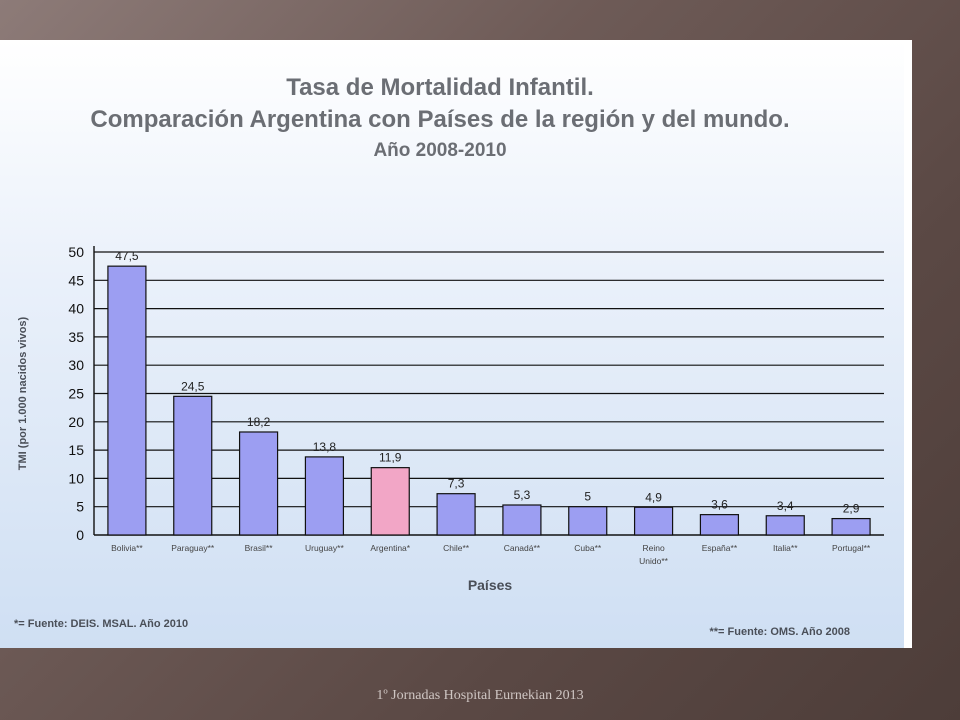  I want to click on data-label: 47,5, so click(127, 256).